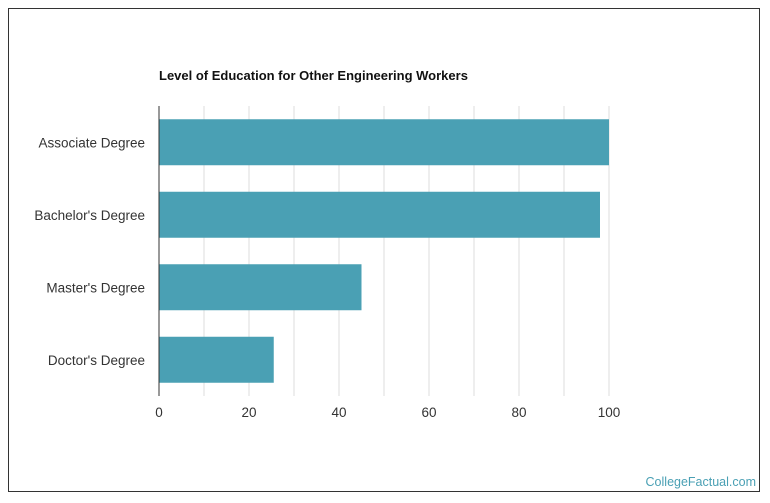 Image resolution: width=770 pixels, height=503 pixels. Describe the element at coordinates (159, 412) in the screenshot. I see `x-tick-label: 0` at that location.